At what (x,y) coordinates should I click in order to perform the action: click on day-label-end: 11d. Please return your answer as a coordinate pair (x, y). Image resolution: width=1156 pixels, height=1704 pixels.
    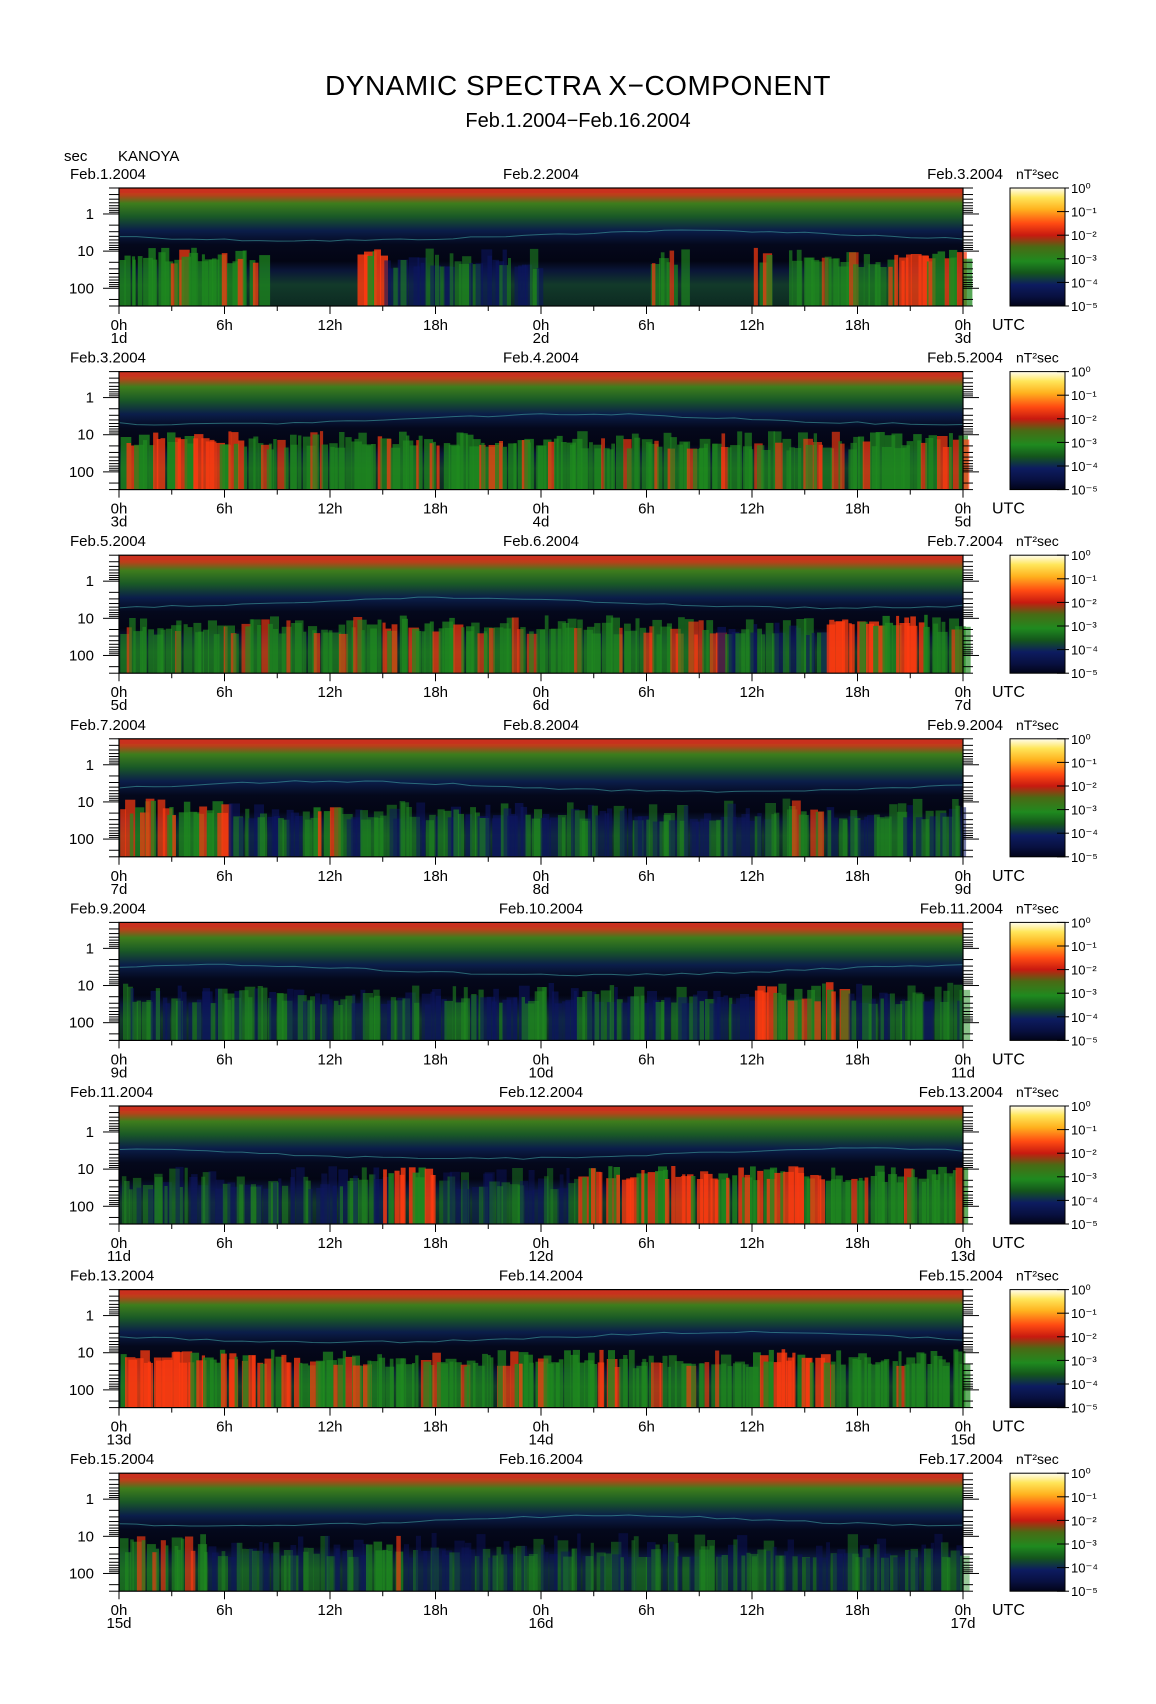
    Looking at the image, I should click on (963, 1072).